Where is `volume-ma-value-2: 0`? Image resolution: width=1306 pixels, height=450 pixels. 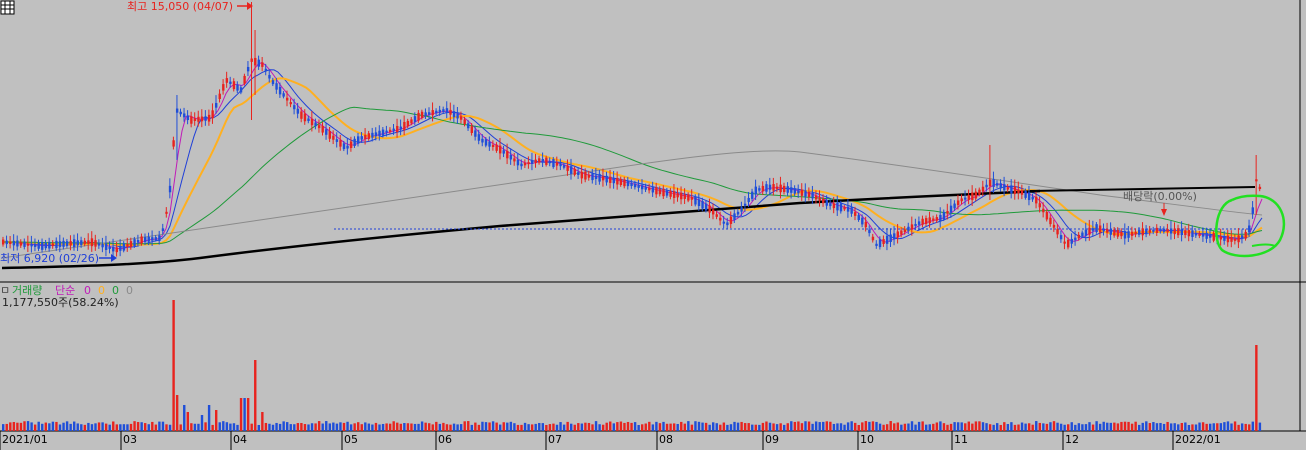 volume-ma-value-2: 0 is located at coordinates (101, 290).